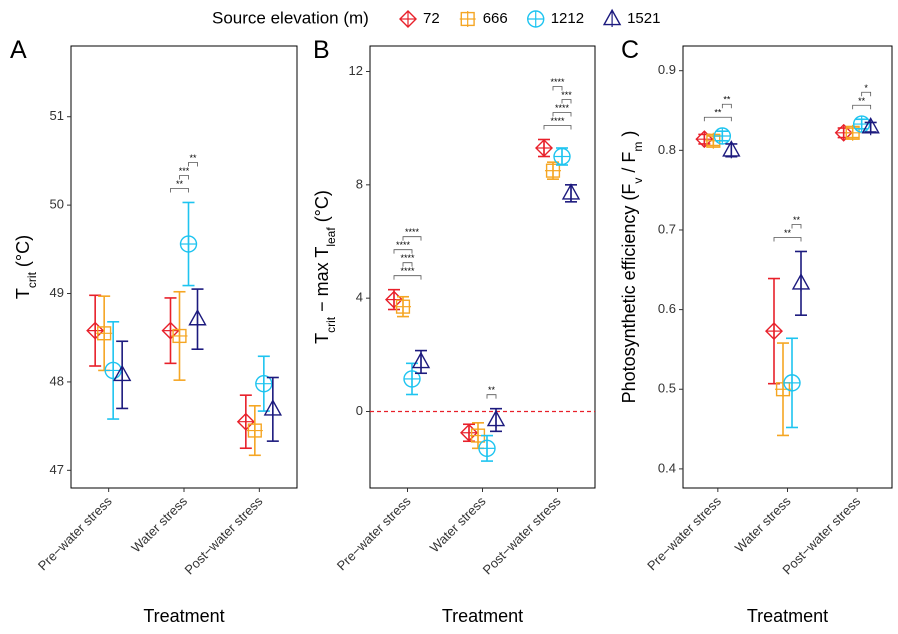  Describe the element at coordinates (290, 17) in the screenshot. I see `legend-title: Source elevation (m)` at that location.